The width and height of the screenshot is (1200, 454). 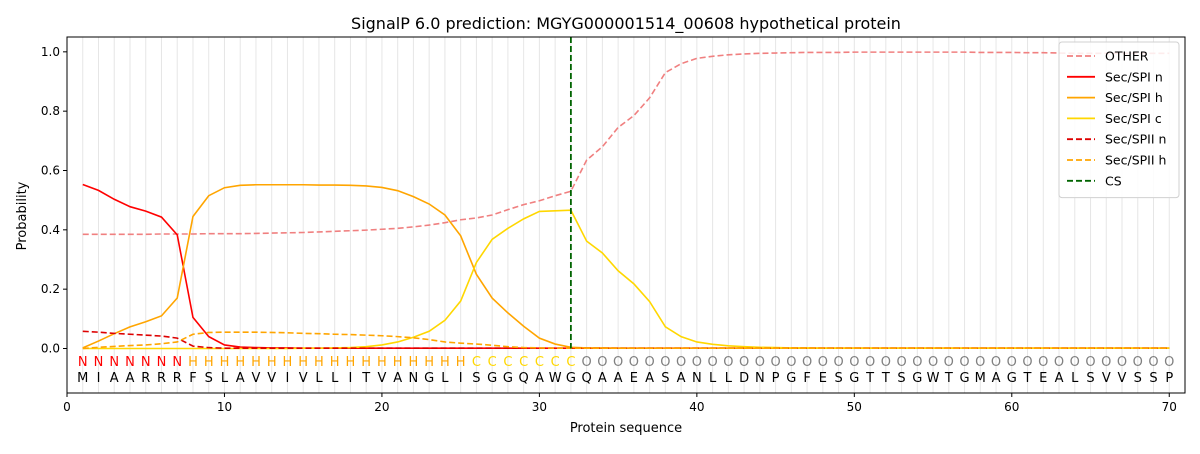 What do you see at coordinates (555, 378) in the screenshot?
I see `residue-label: W` at bounding box center [555, 378].